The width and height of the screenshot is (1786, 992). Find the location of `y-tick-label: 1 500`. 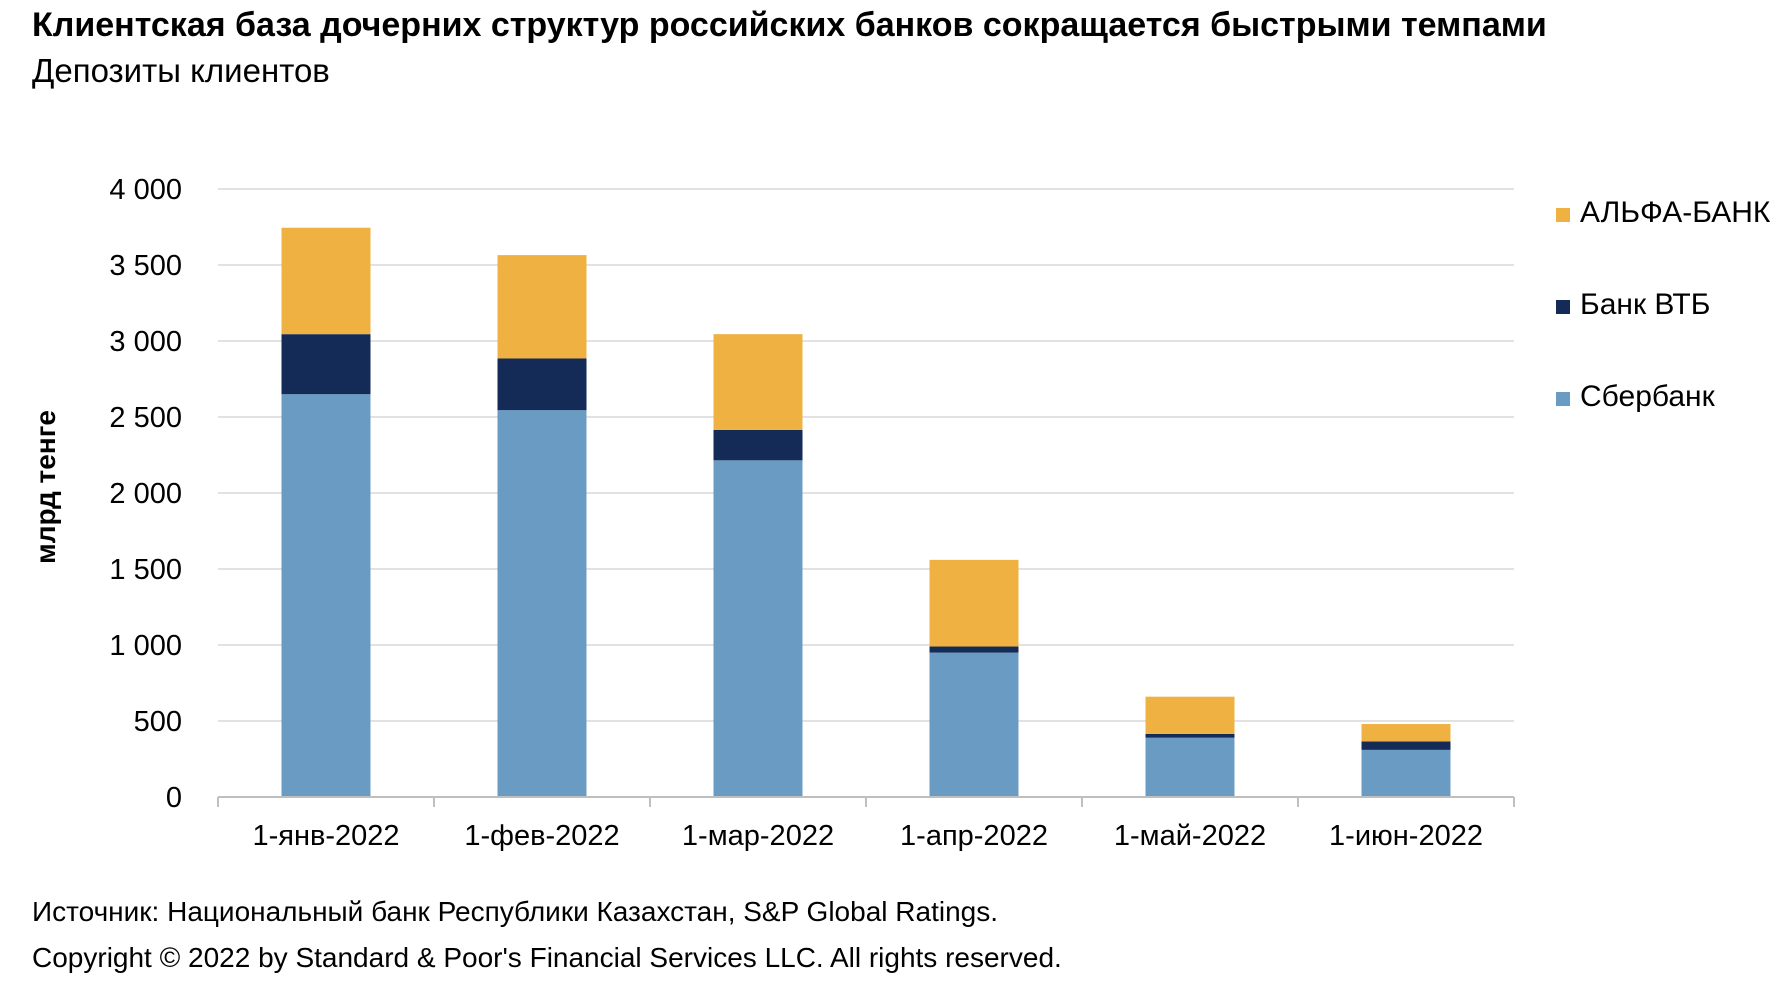

y-tick-label: 1 500 is located at coordinates (145, 570).